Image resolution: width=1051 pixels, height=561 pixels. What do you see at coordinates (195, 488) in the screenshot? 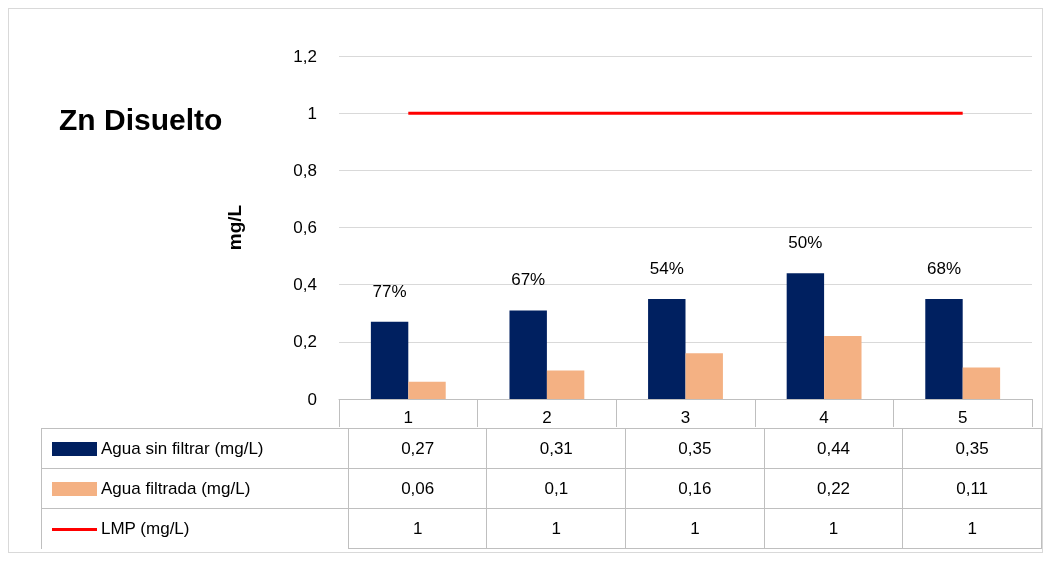
I see `legend-label: Agua filtrada (mg/L)` at bounding box center [195, 488].